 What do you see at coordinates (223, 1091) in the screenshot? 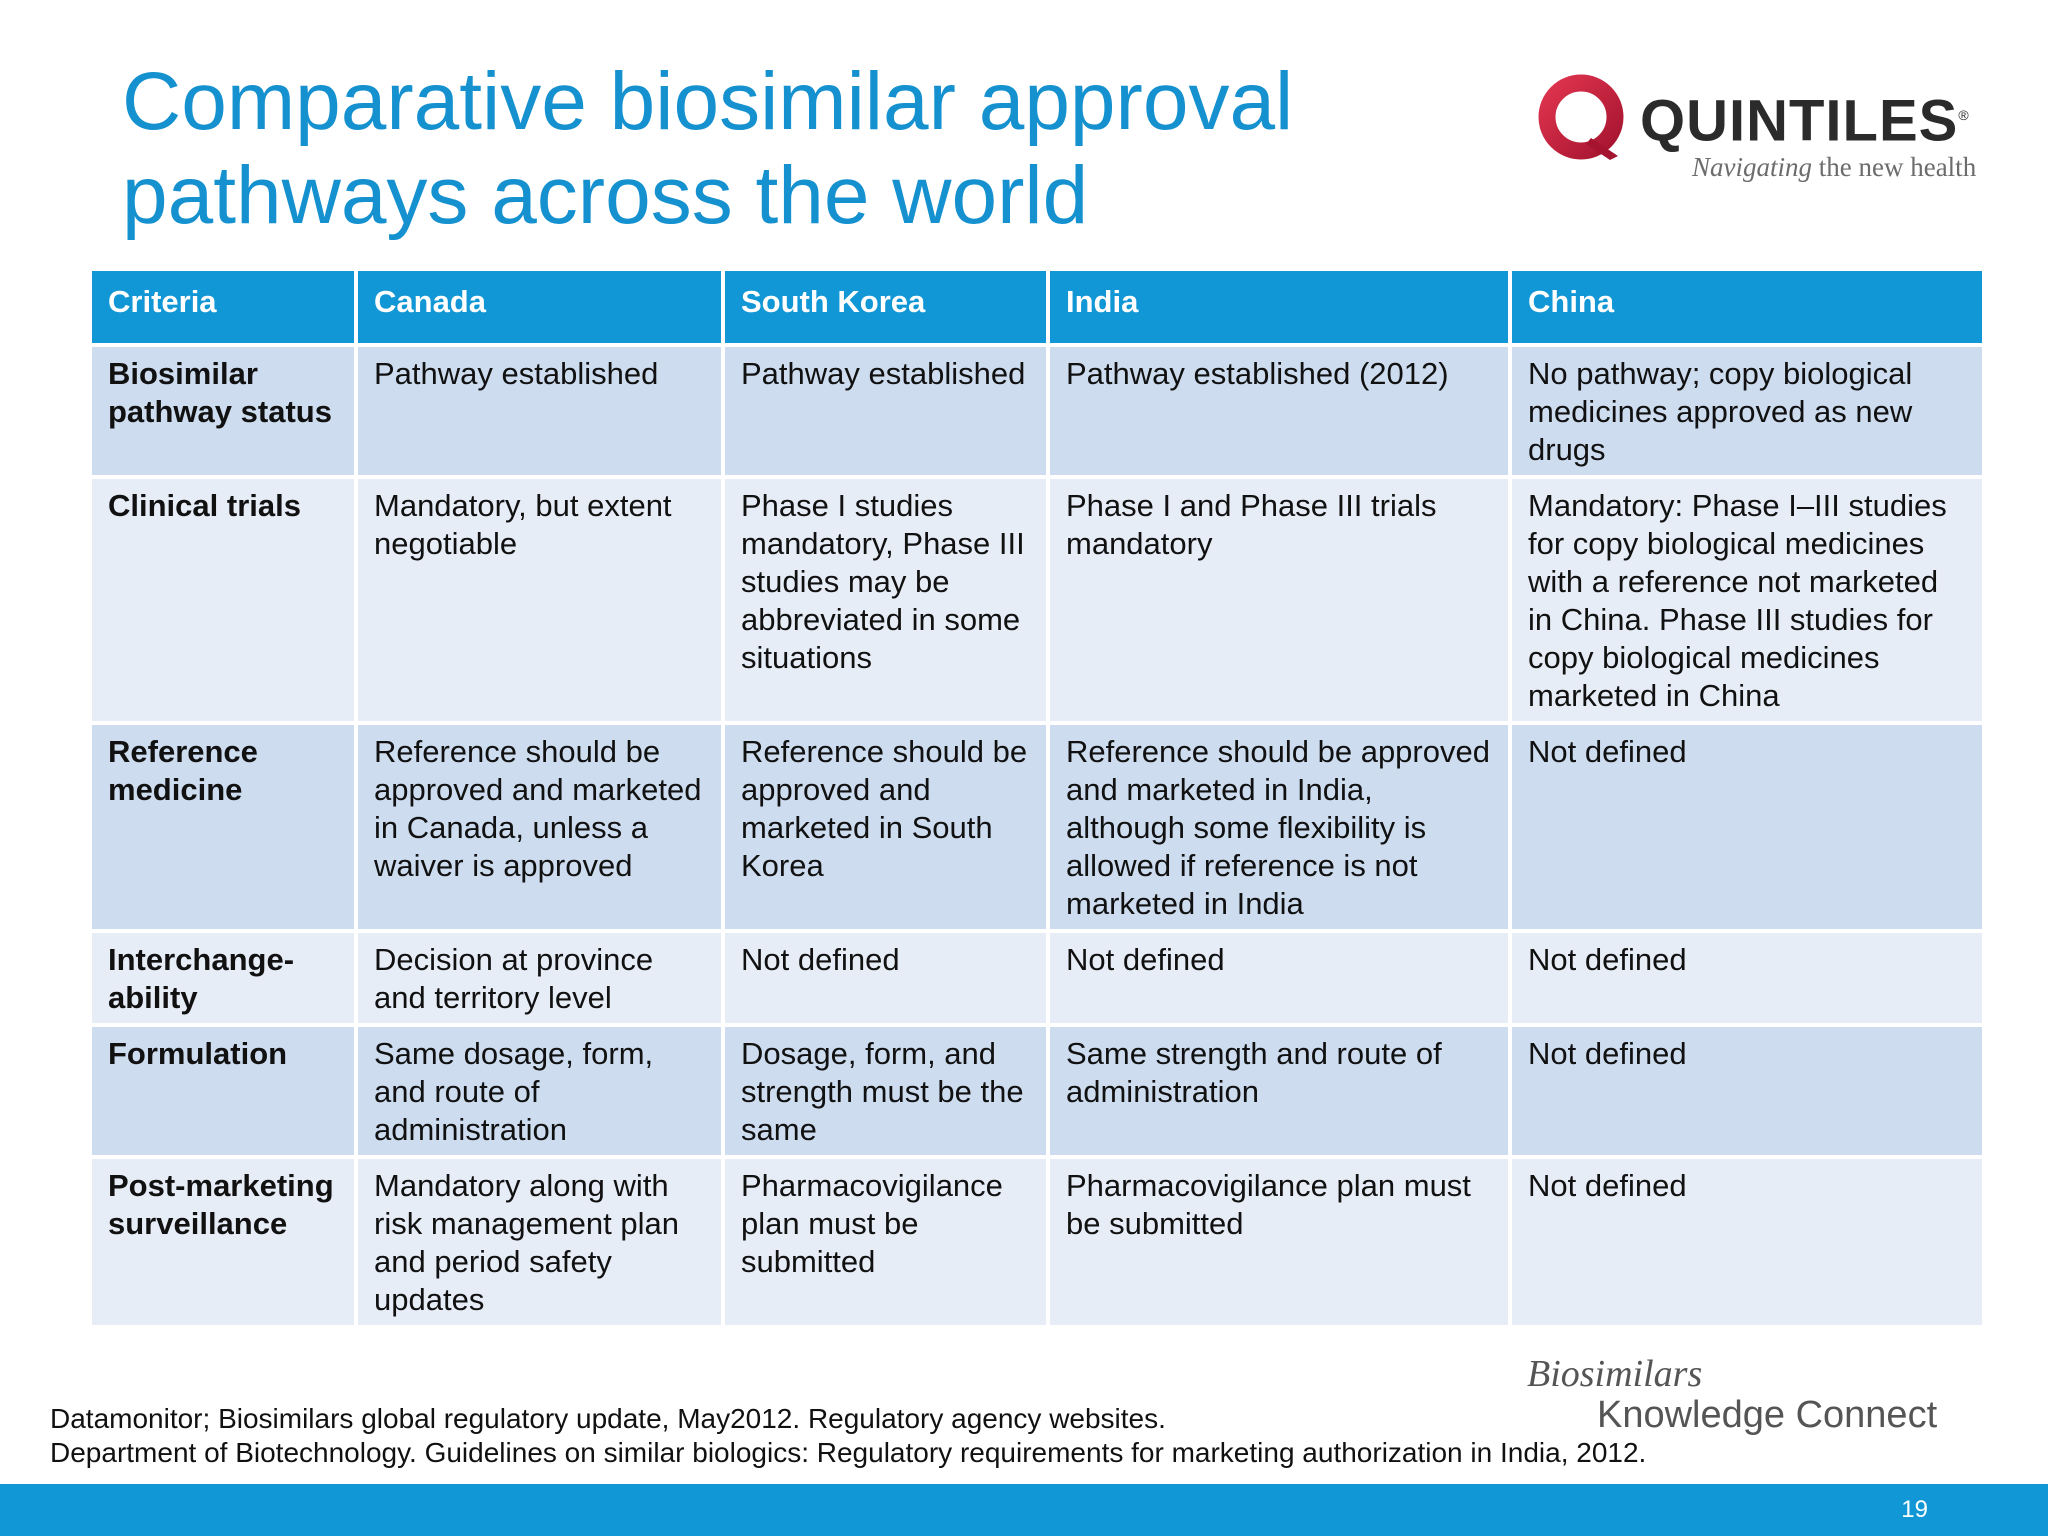
I see `criteria-cell: Formulation` at bounding box center [223, 1091].